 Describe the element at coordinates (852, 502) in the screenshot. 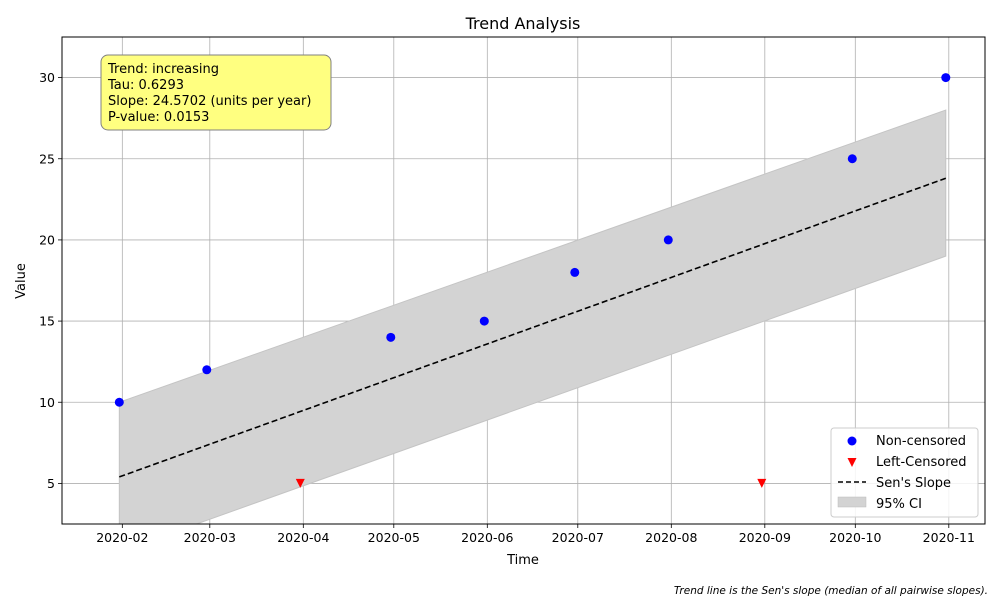

I see `legend-marker-ci` at that location.